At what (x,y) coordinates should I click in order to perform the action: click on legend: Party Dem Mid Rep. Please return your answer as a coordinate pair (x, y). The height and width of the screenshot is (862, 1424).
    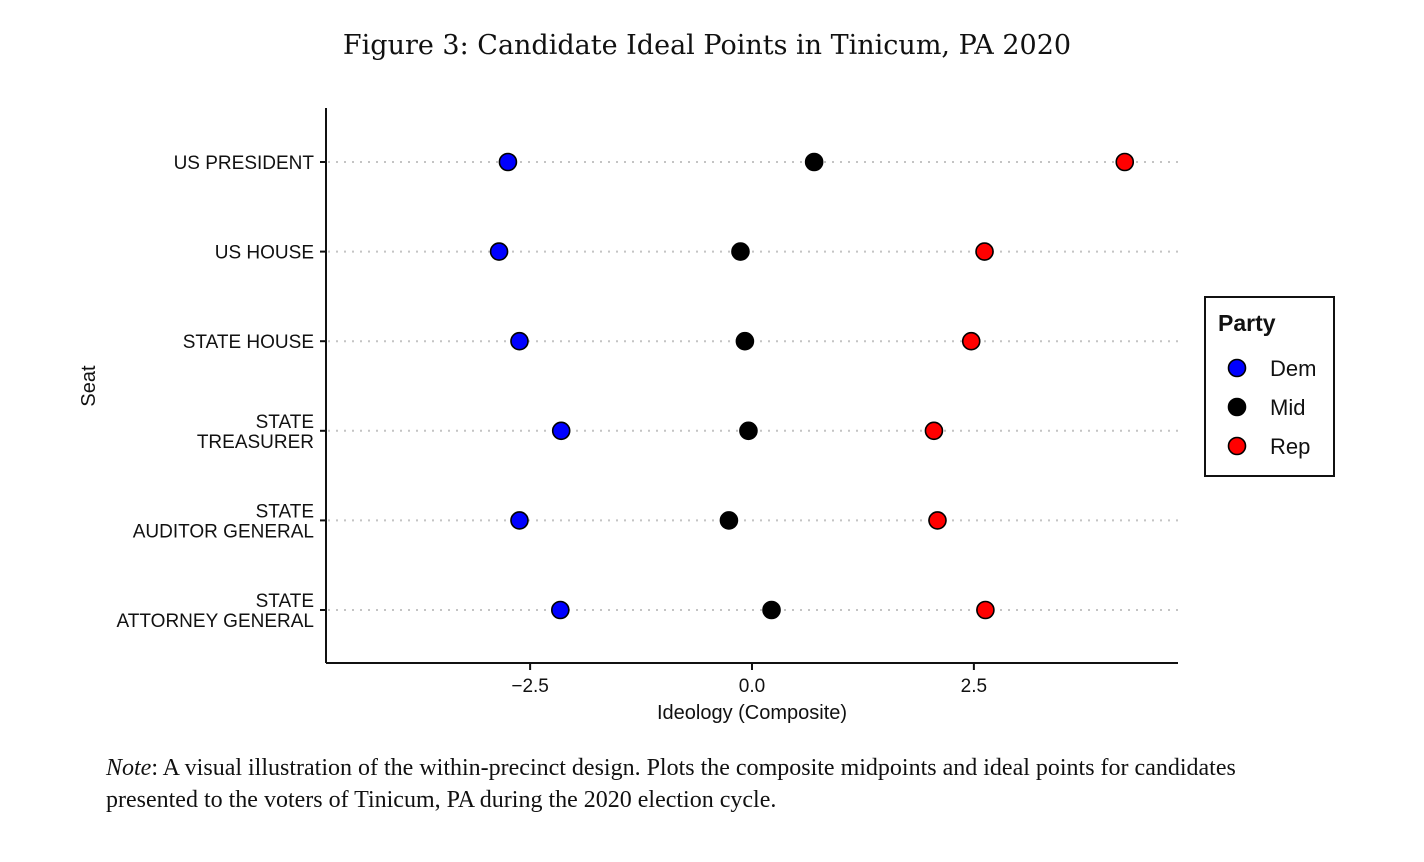
    Looking at the image, I should click on (1269, 386).